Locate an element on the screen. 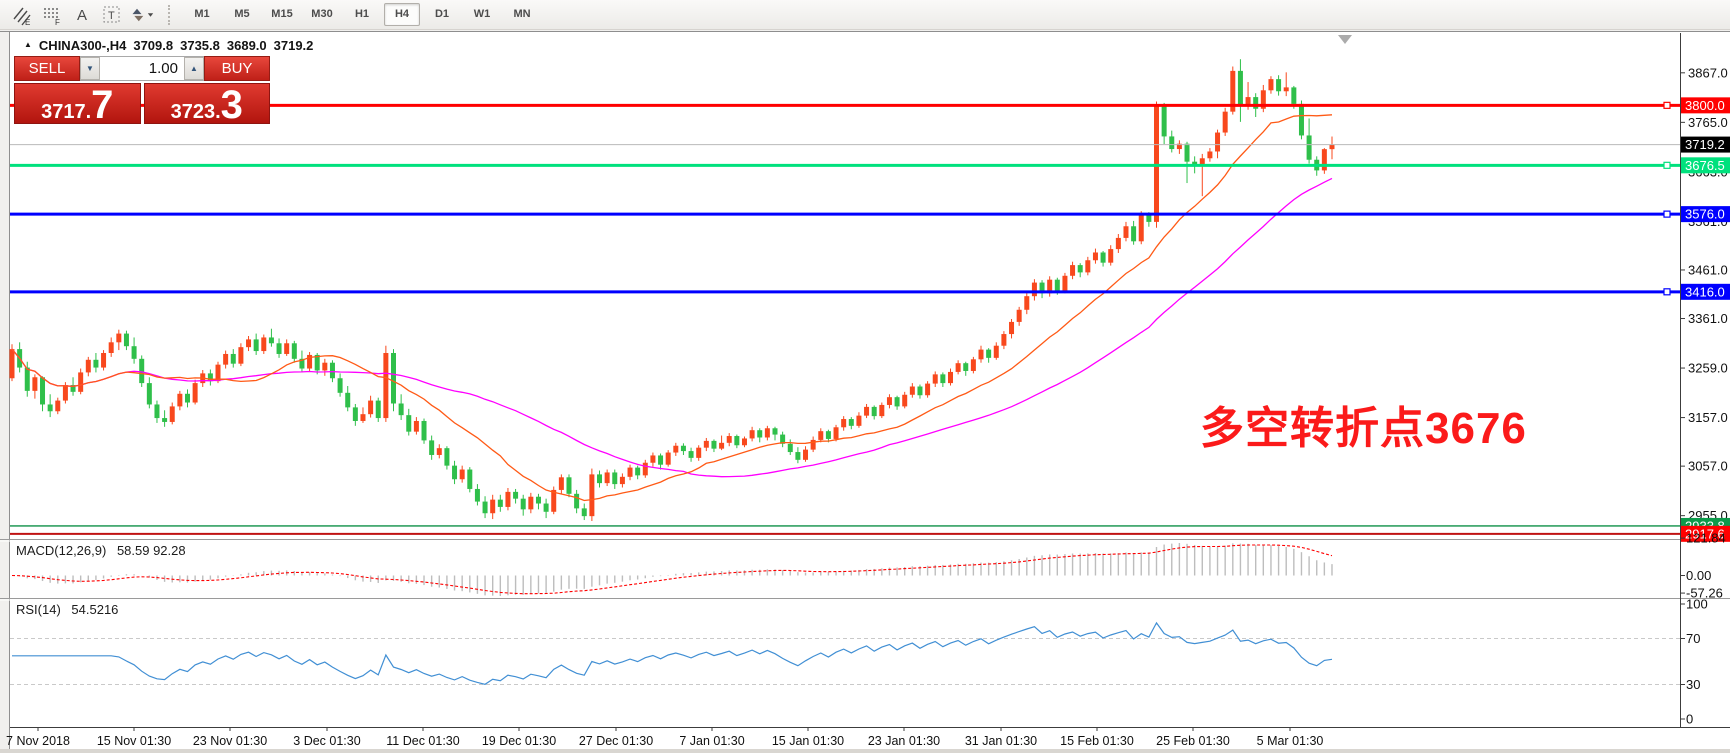 This screenshot has width=1730, height=753. ohlc-close: 3719.2 is located at coordinates (293, 45).